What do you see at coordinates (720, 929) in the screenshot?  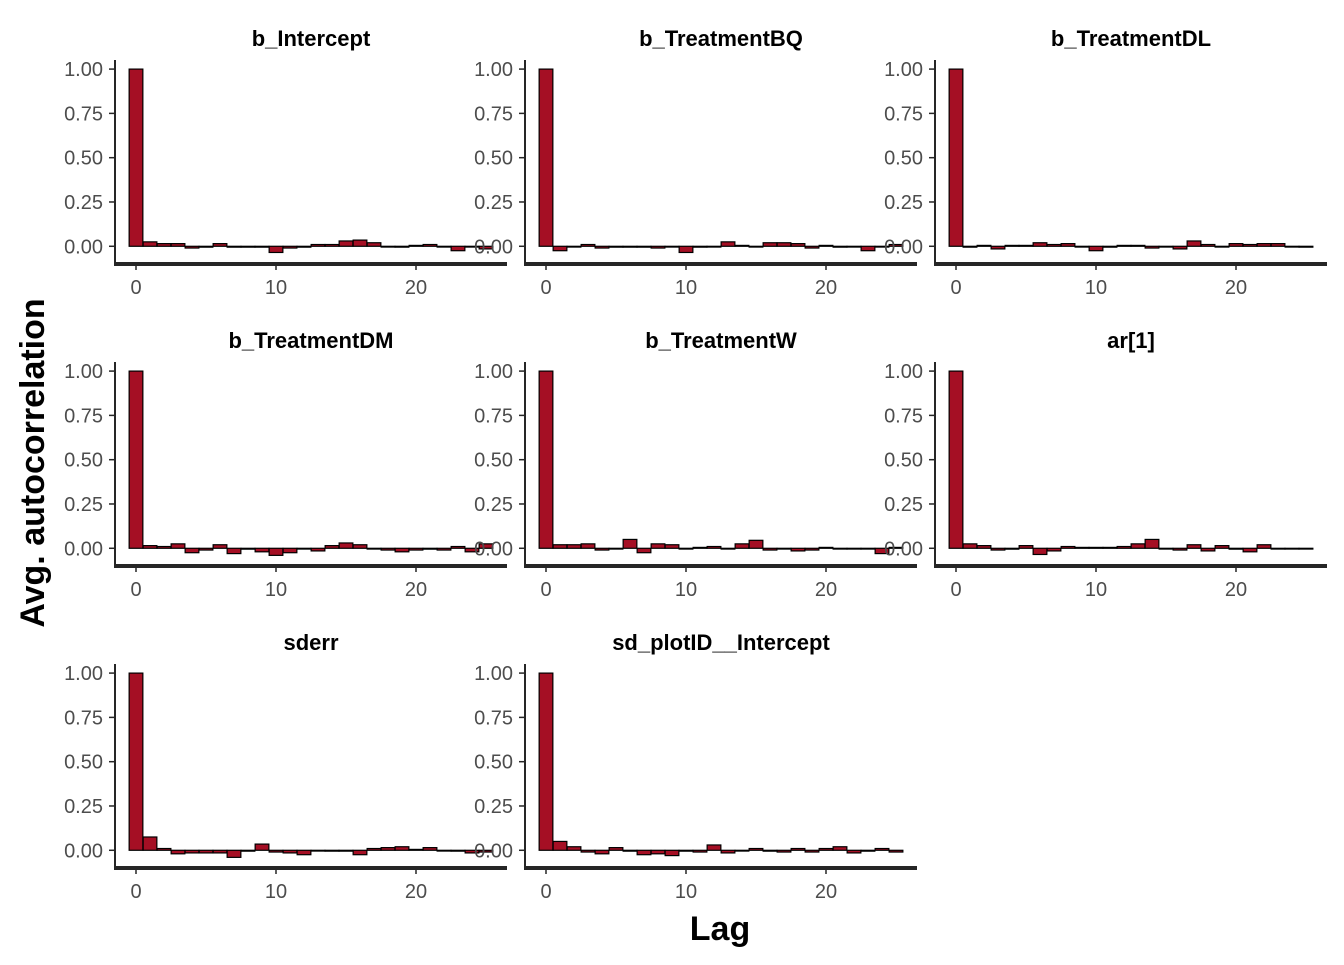 I see `x-axis-title: Lag` at bounding box center [720, 929].